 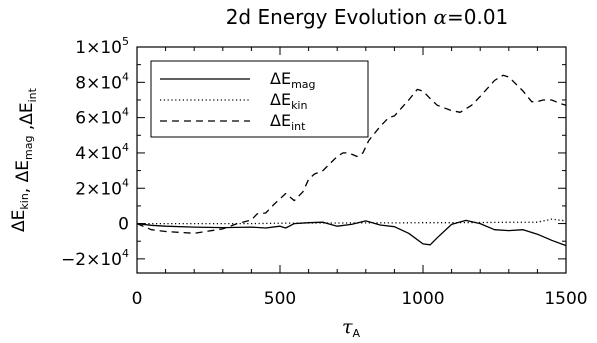 I want to click on x-tick-label: 0, so click(x=137, y=299).